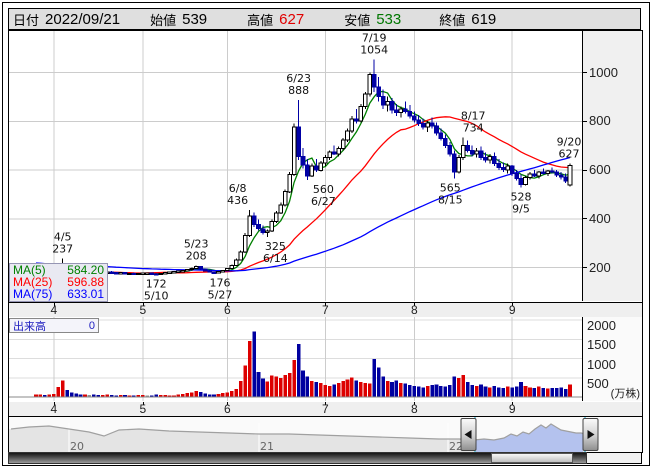  Describe the element at coordinates (83, 19) in the screenshot. I see `date-value: 2022/09/21` at that location.